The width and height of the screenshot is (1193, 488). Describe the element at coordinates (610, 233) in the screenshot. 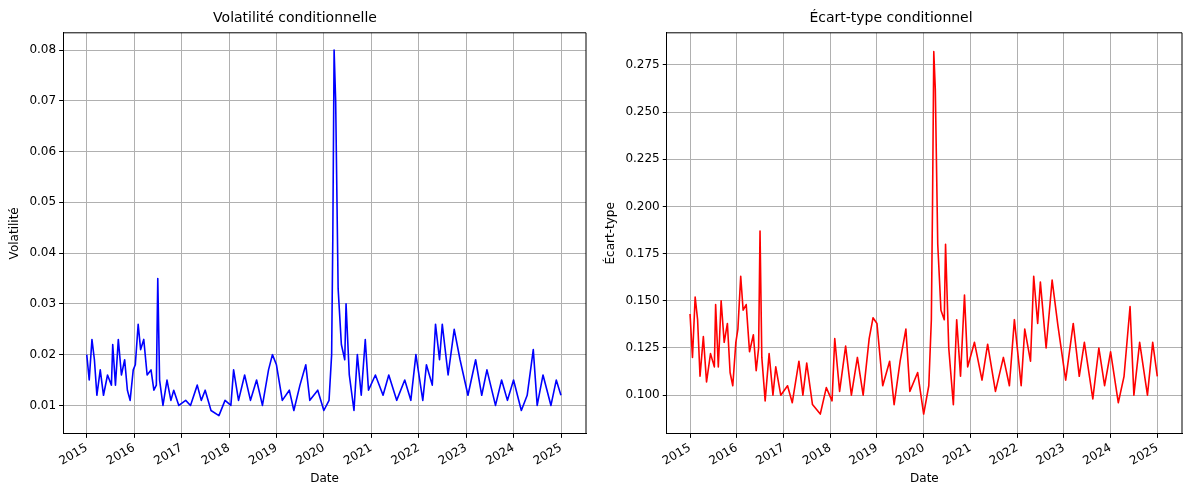

I see `y-axis-title: Écart-type` at that location.